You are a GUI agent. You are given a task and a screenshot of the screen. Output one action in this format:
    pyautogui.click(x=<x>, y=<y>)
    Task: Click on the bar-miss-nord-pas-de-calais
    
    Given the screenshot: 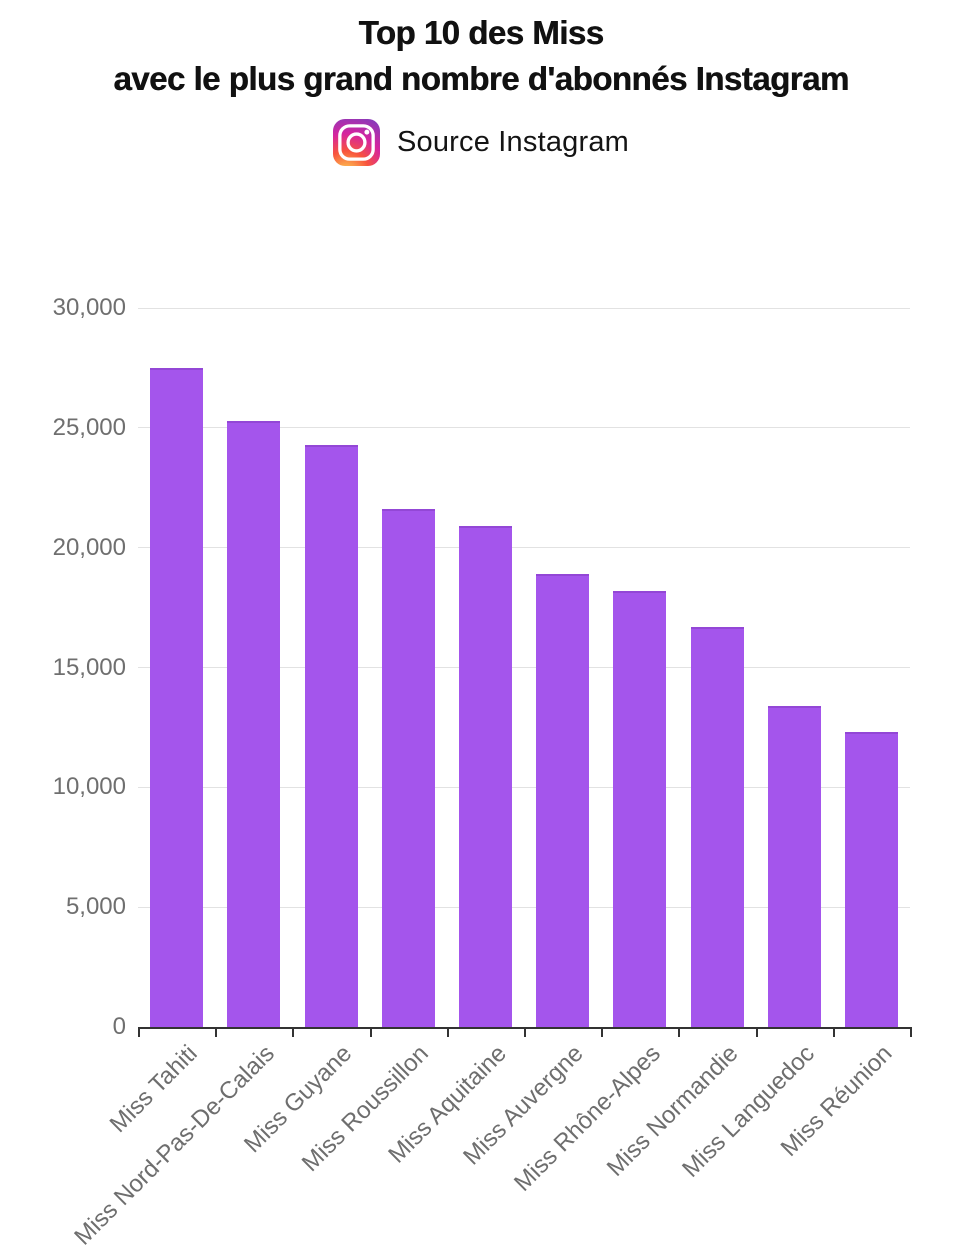 What is the action you would take?
    pyautogui.click(x=254, y=723)
    